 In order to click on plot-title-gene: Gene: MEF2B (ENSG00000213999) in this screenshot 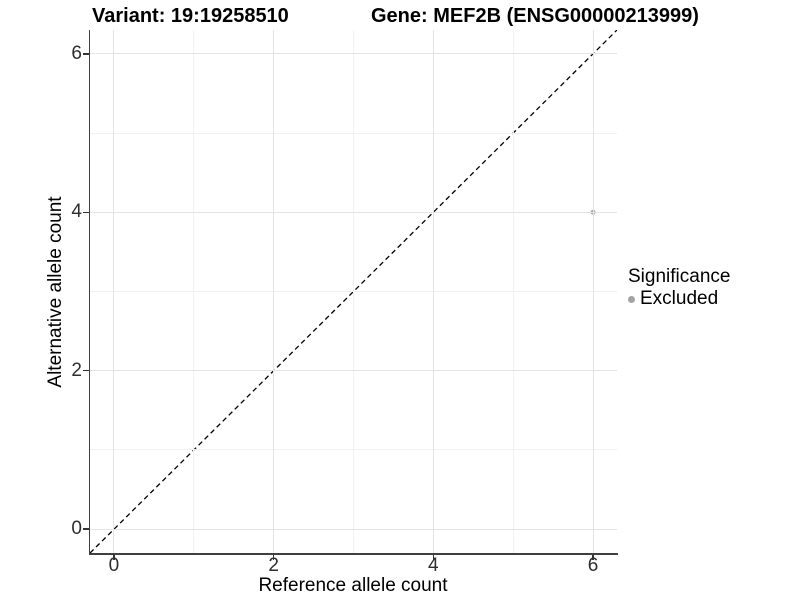, I will do `click(535, 16)`.